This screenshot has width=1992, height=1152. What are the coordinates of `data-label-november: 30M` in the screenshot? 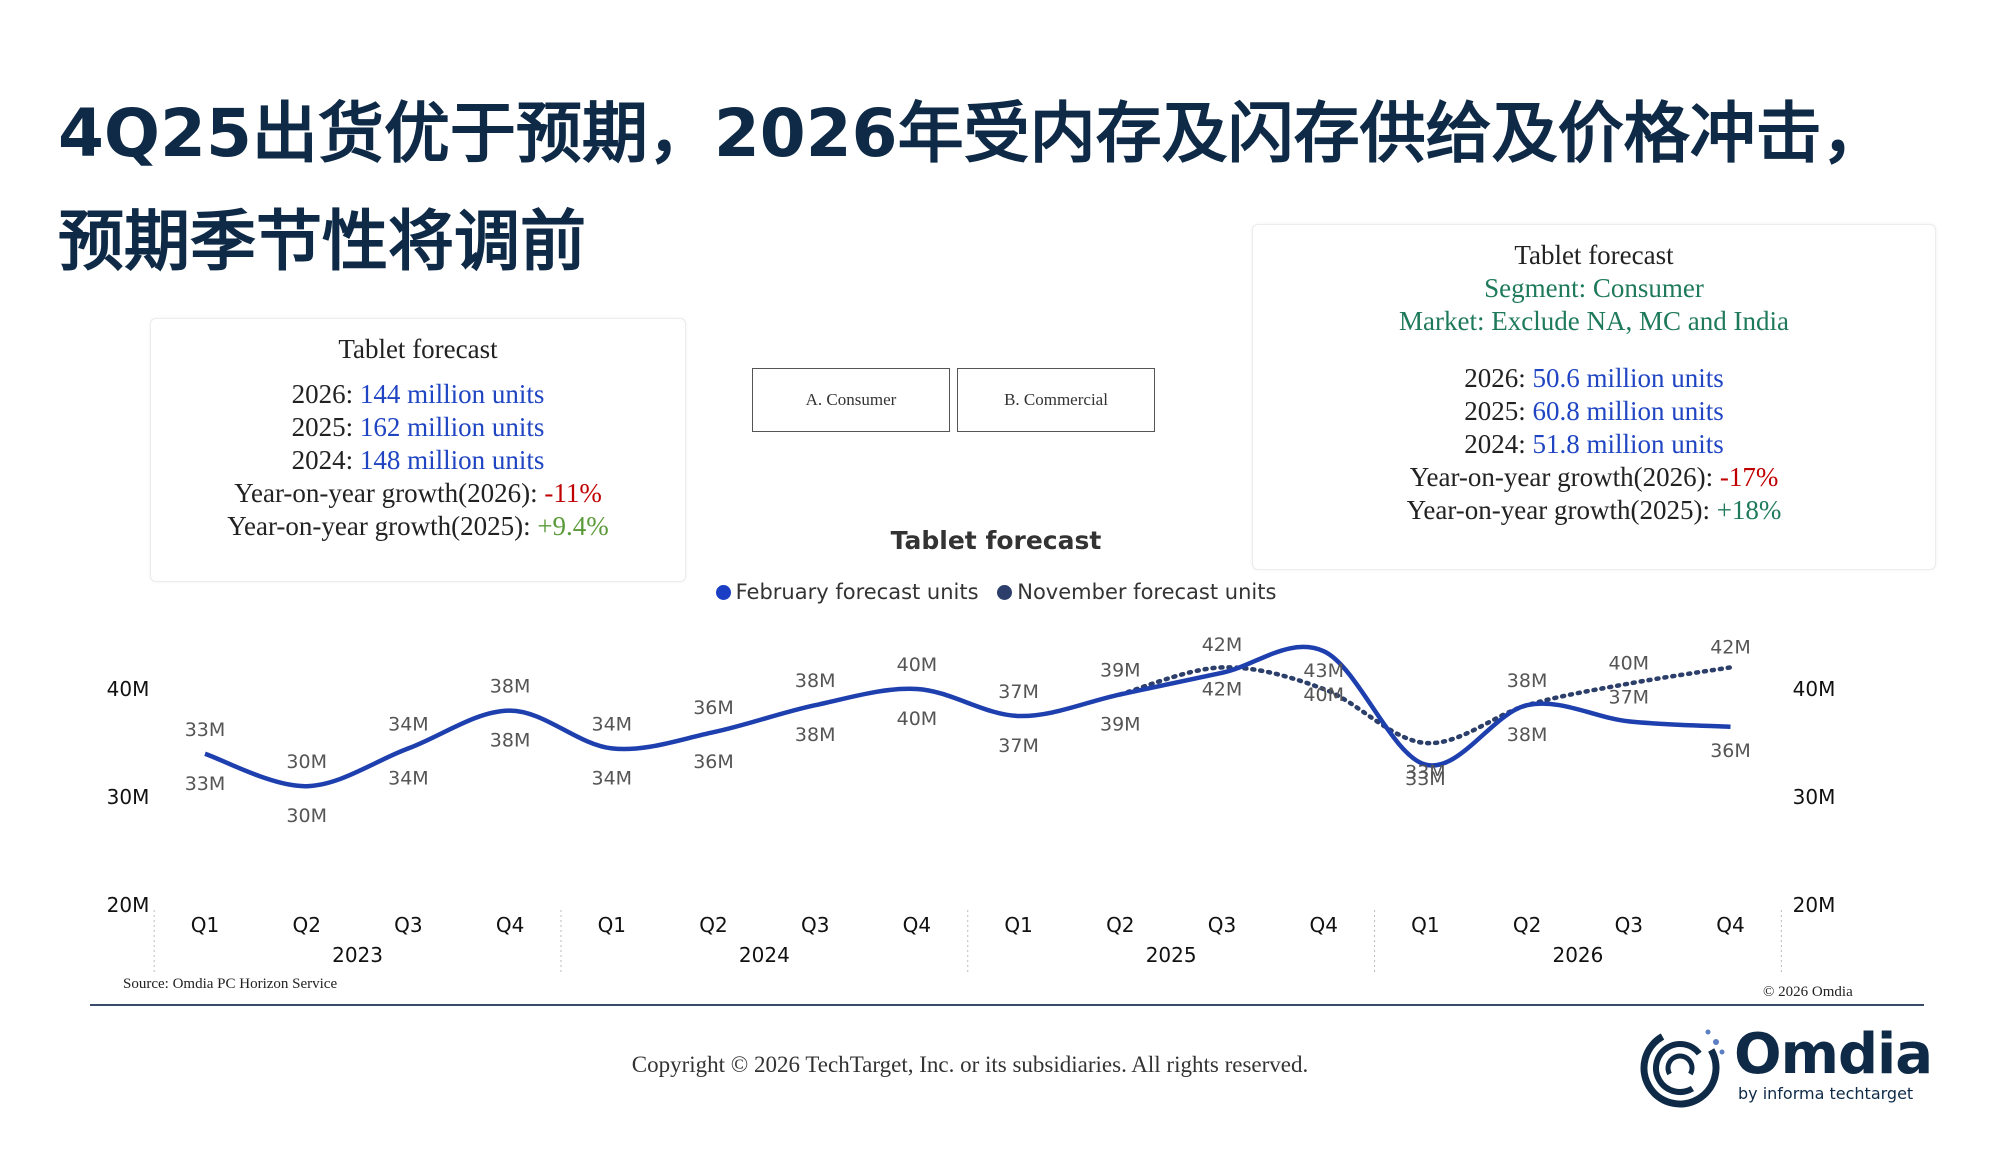 It's located at (306, 816).